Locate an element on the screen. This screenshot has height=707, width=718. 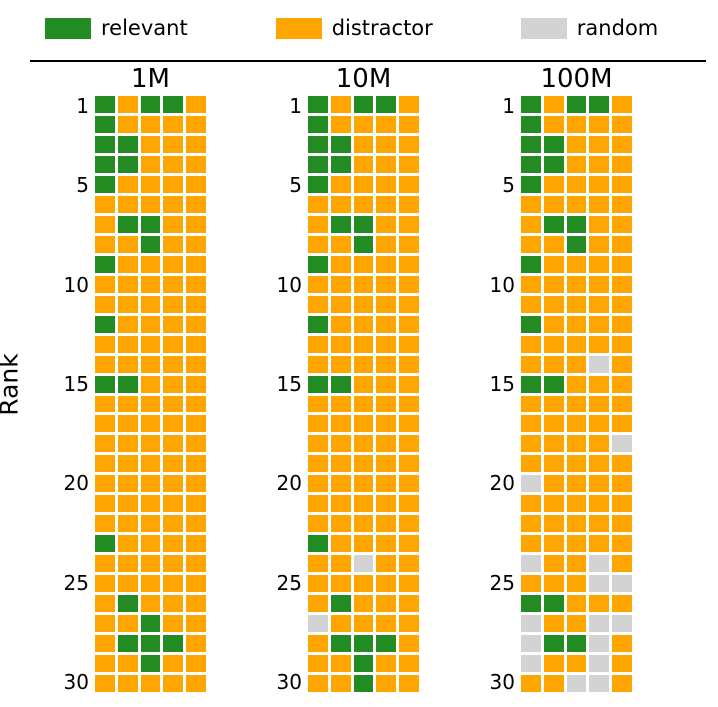
y-axis-label: Rank is located at coordinates (12, 384).